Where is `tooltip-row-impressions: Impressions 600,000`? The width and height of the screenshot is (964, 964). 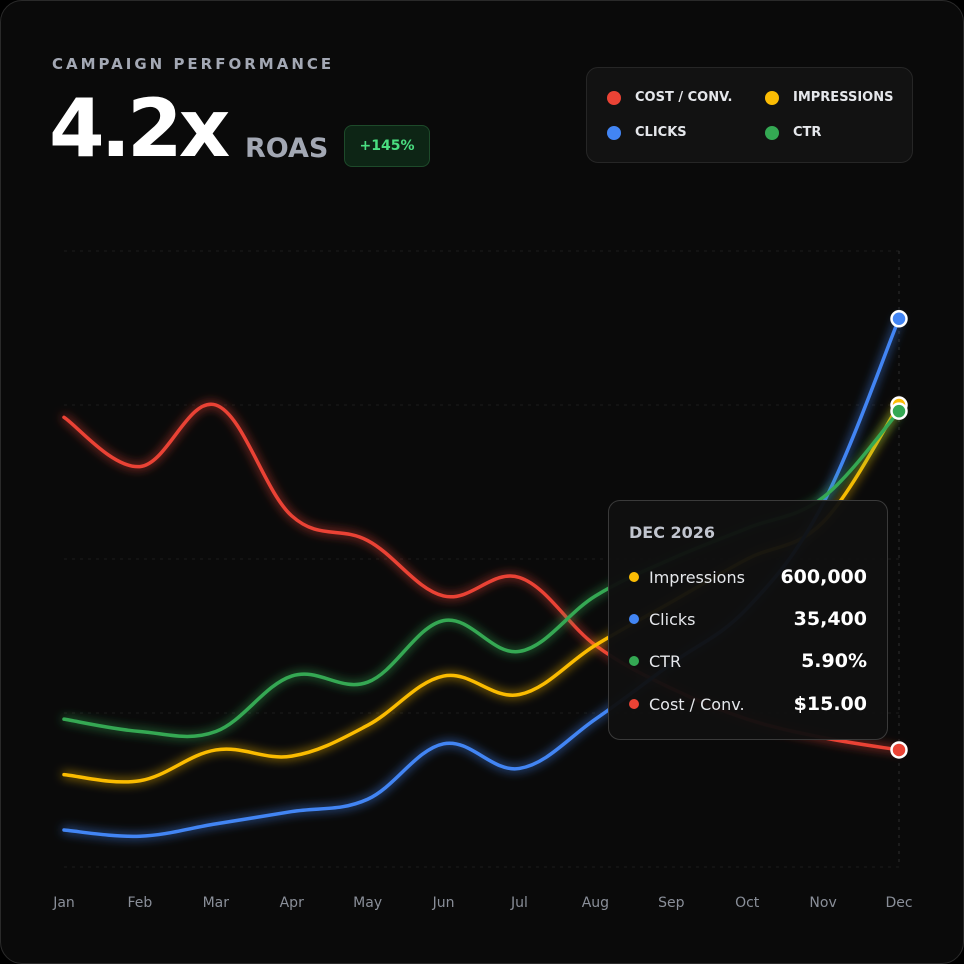 tooltip-row-impressions: Impressions 600,000 is located at coordinates (748, 577).